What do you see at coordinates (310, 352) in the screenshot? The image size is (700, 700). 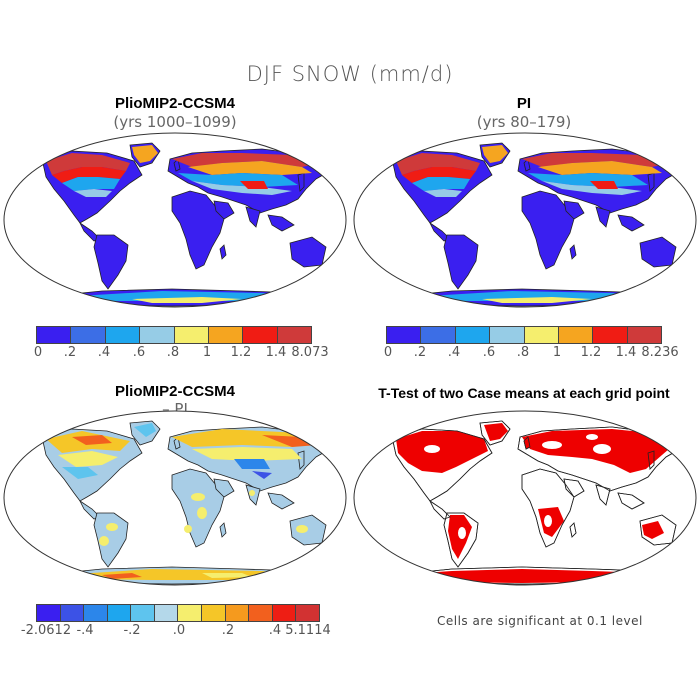 I see `colorbar-max-label: 8.073` at bounding box center [310, 352].